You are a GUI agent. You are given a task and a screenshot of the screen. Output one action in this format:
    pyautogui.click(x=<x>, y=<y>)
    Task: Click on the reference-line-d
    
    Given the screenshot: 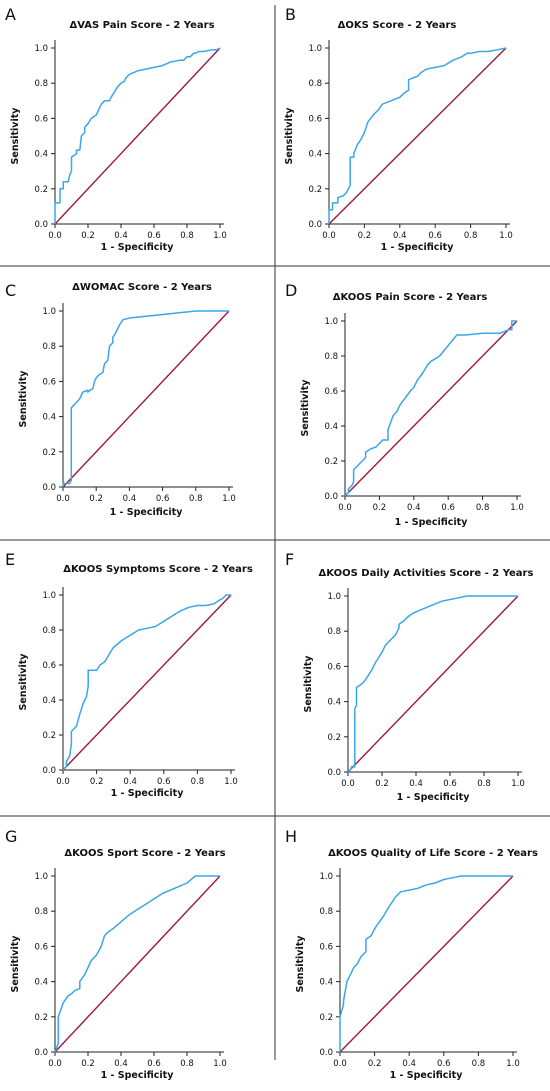 What is the action you would take?
    pyautogui.click(x=431, y=408)
    